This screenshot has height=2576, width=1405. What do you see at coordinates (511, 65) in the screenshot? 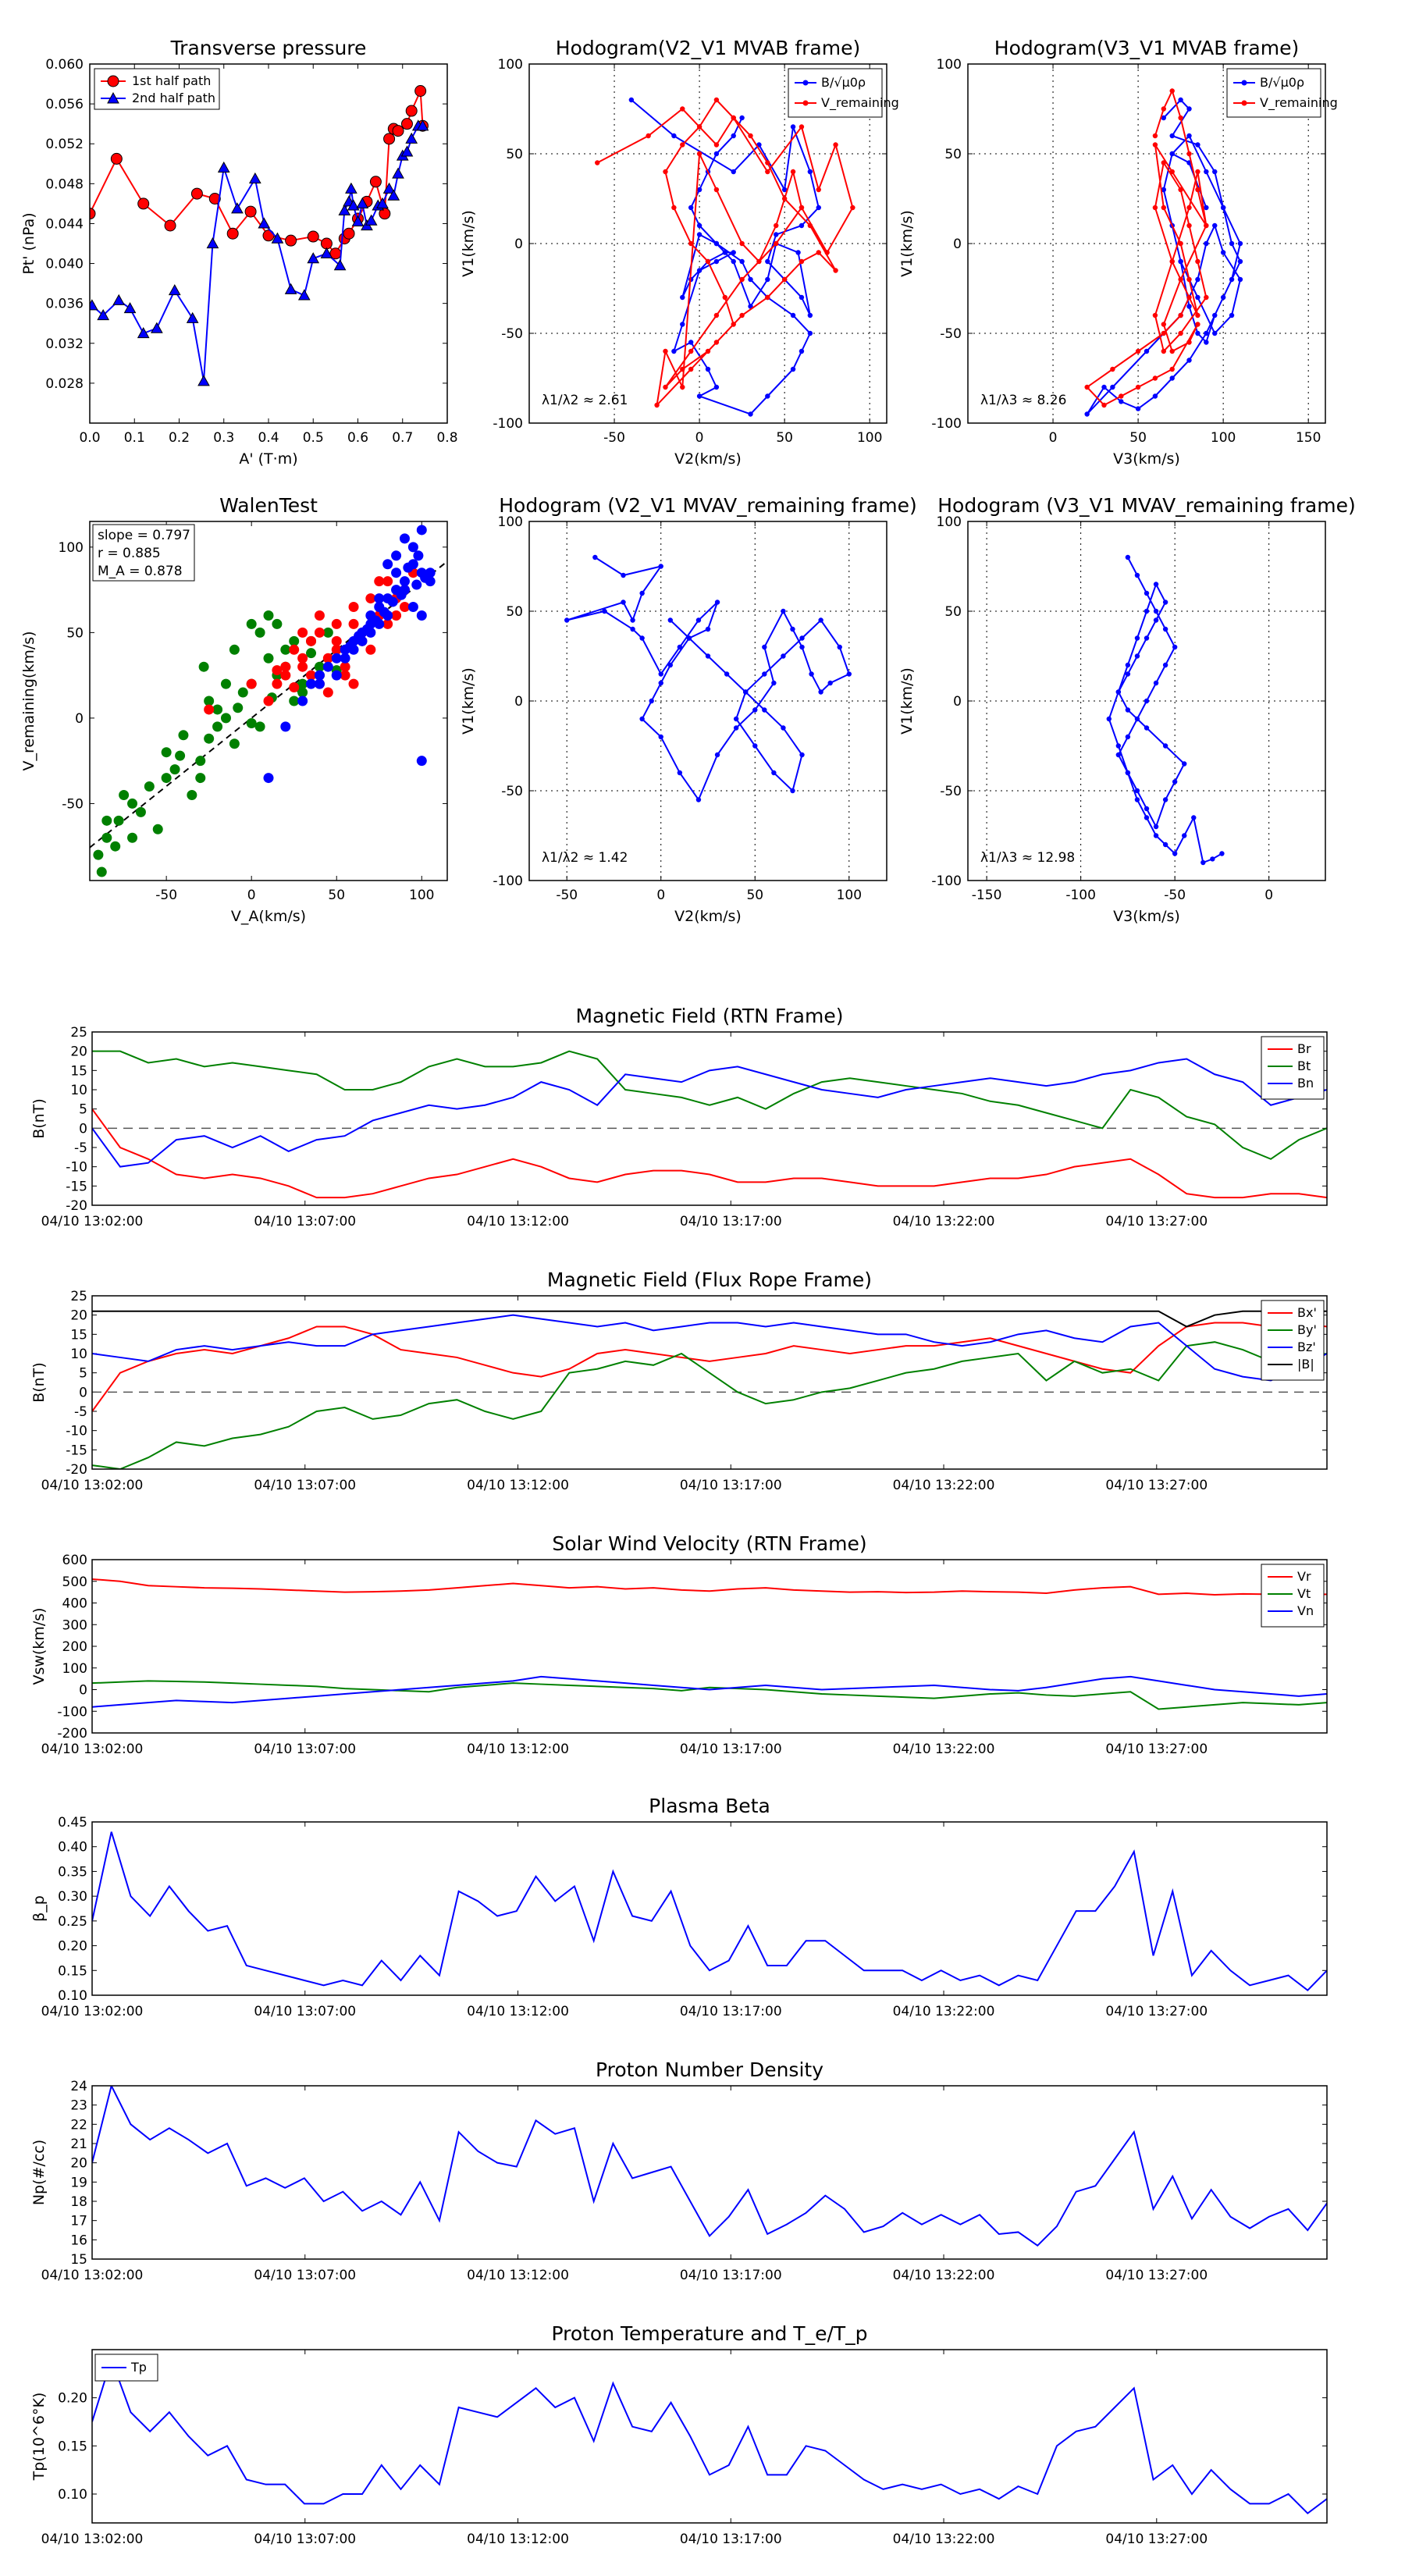
I see `y-tick-label: 100` at bounding box center [511, 65].